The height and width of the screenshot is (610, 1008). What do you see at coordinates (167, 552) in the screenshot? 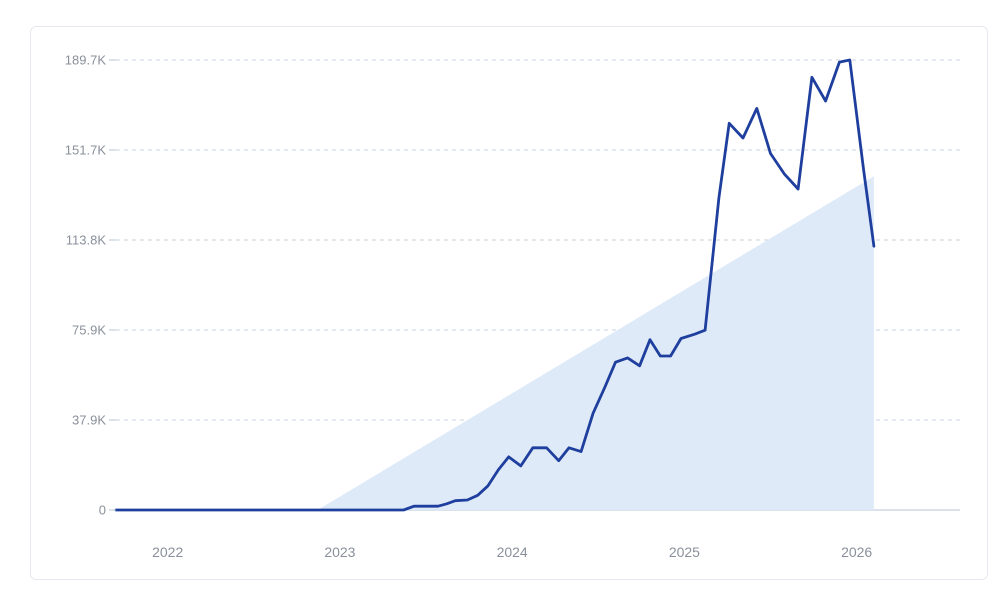
I see `x-tick-label: 2022` at bounding box center [167, 552].